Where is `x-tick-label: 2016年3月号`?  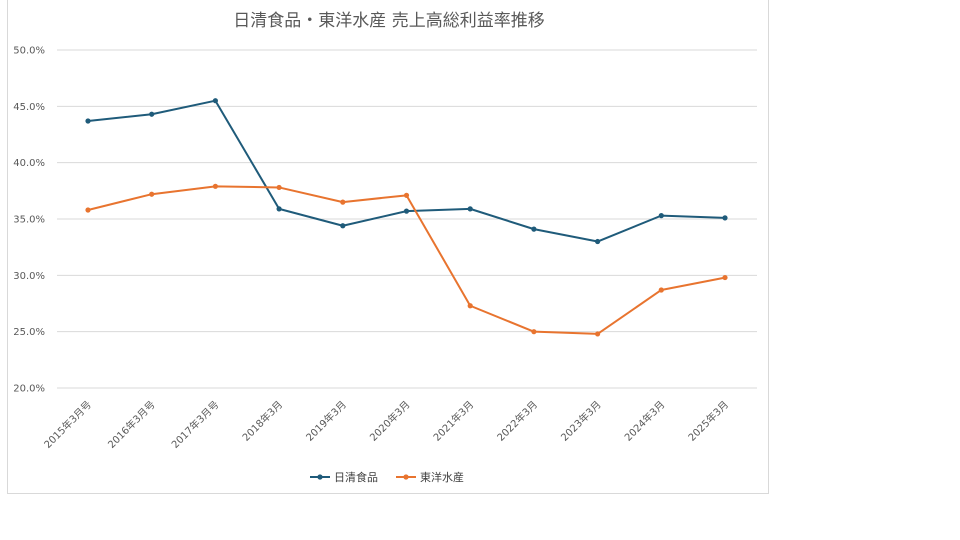
x-tick-label: 2016年3月号 is located at coordinates (131, 424).